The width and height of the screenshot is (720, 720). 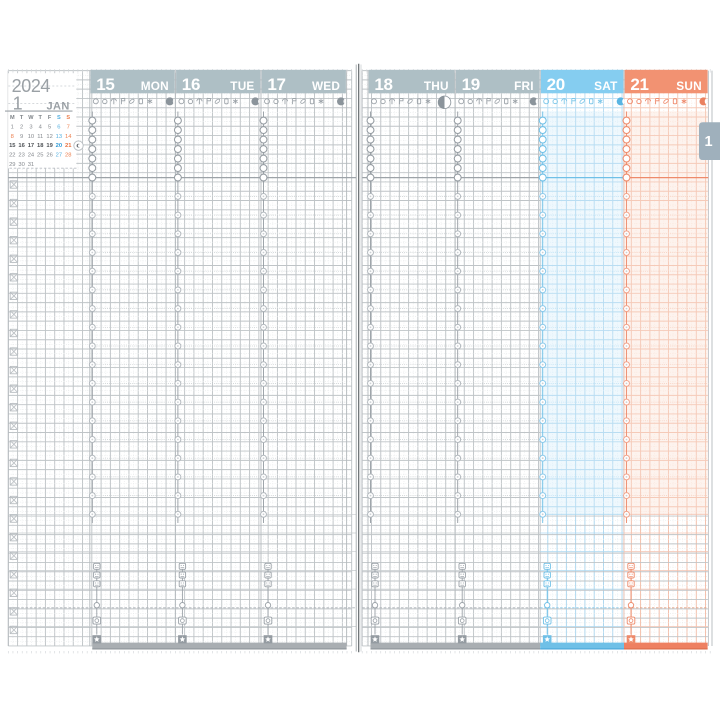 What do you see at coordinates (12, 137) in the screenshot?
I see `svg-text: 8` at bounding box center [12, 137].